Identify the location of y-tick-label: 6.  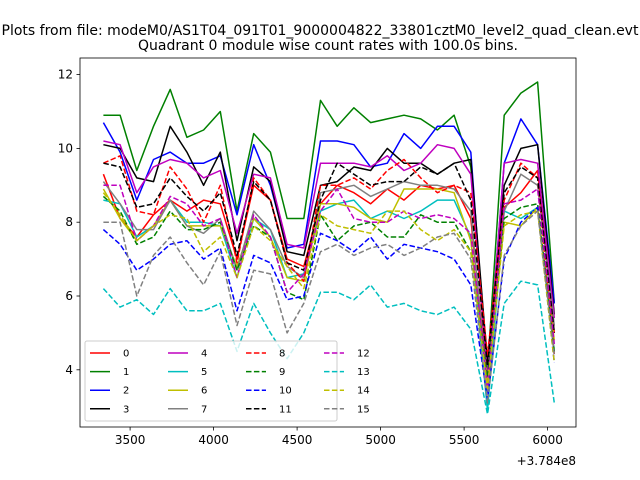
(69, 296).